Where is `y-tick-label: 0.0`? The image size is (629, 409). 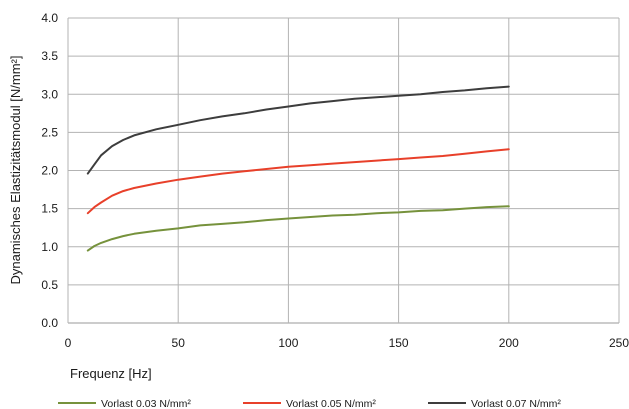 y-tick-label: 0.0 is located at coordinates (49, 323).